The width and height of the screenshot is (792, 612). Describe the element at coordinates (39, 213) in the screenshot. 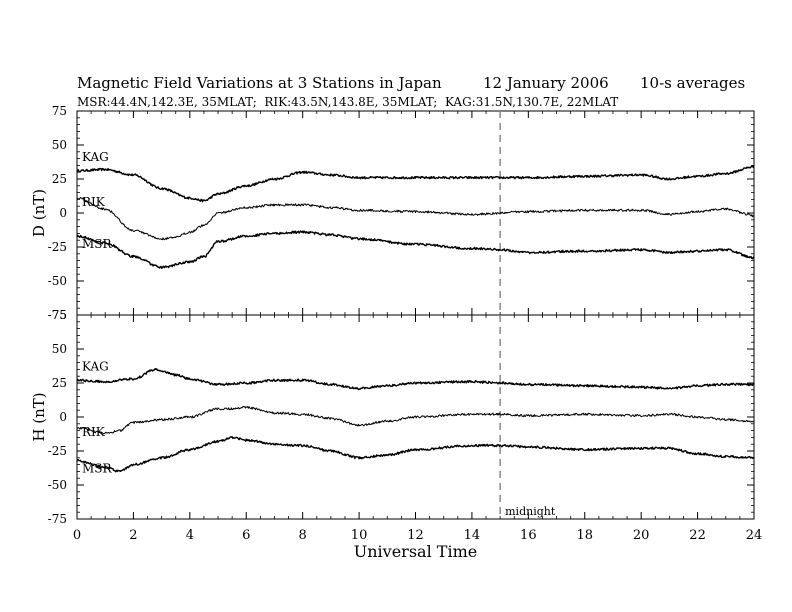

I see `panel-d-ylabel: D (nT)` at that location.